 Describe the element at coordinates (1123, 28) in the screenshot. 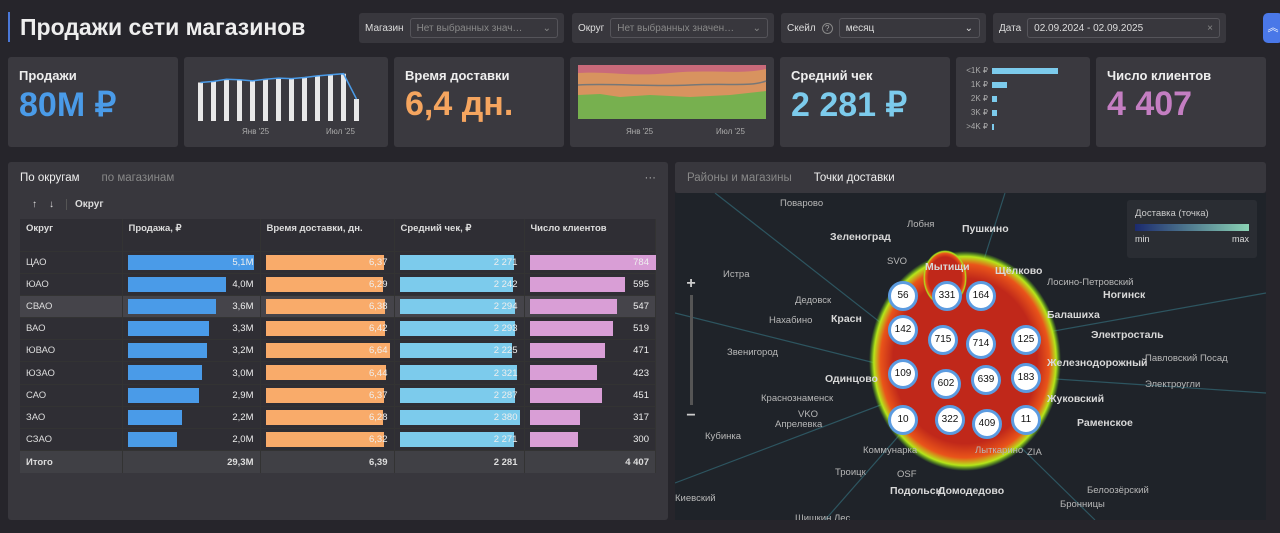

I see `date-range-input: 02.09.2024 - 02.09.2025 ×` at that location.